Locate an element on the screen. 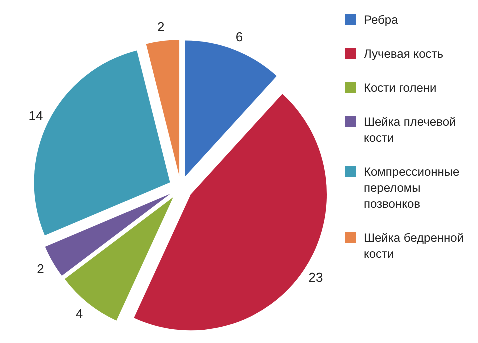 The height and width of the screenshot is (343, 478). data-label: 23 is located at coordinates (316, 277).